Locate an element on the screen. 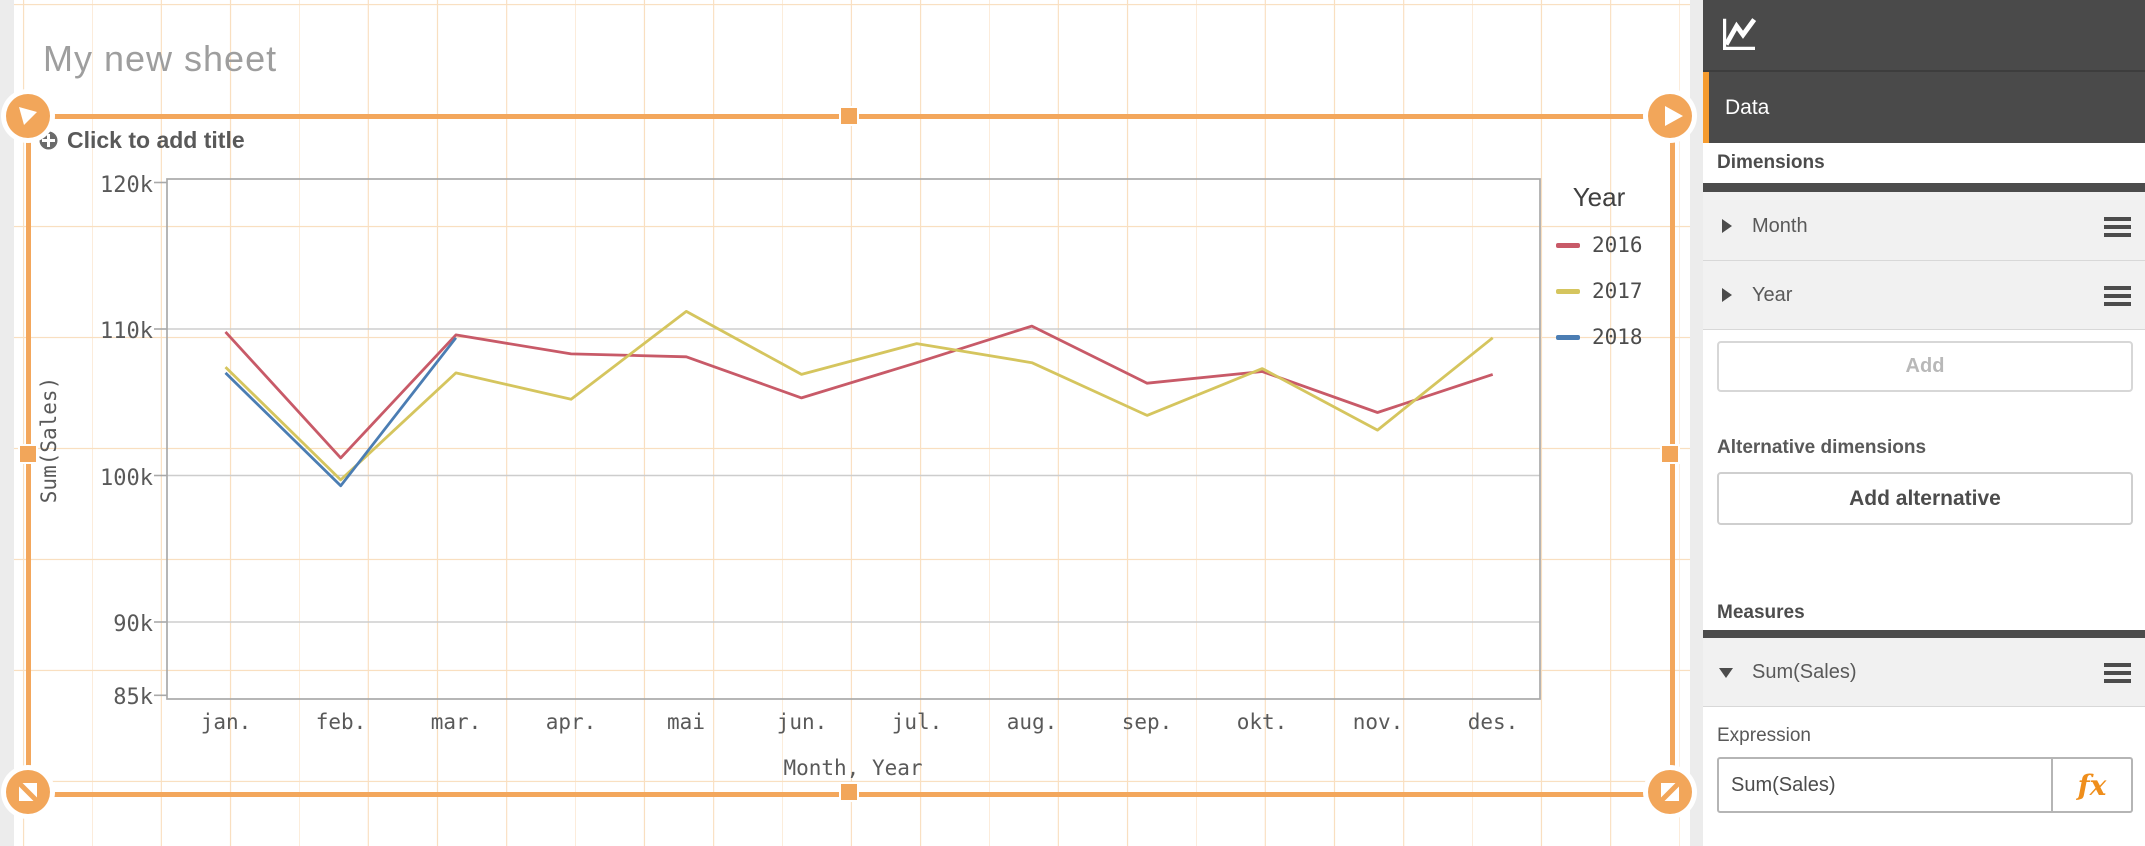 This screenshot has height=846, width=2145. legend-item-2018: 2018 is located at coordinates (1617, 337).